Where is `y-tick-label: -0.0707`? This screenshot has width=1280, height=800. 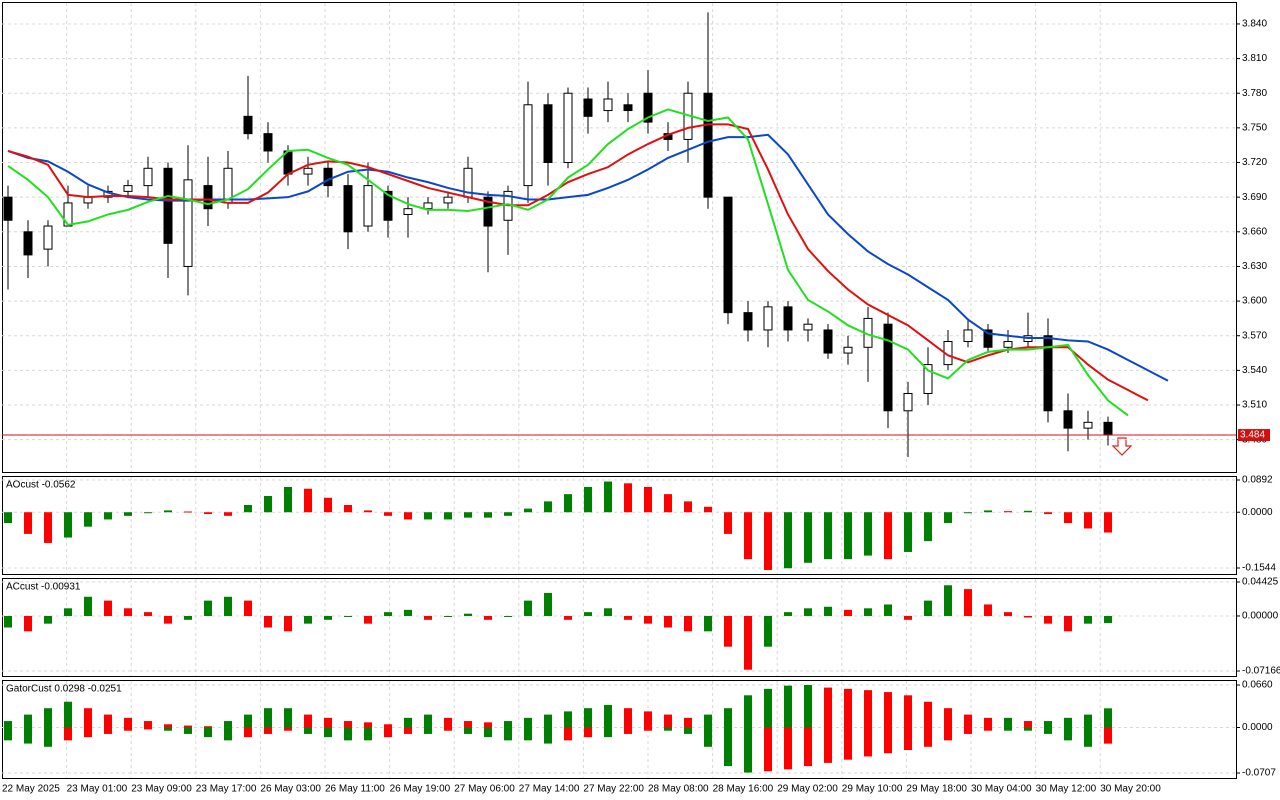
y-tick-label: -0.0707 is located at coordinates (1259, 773).